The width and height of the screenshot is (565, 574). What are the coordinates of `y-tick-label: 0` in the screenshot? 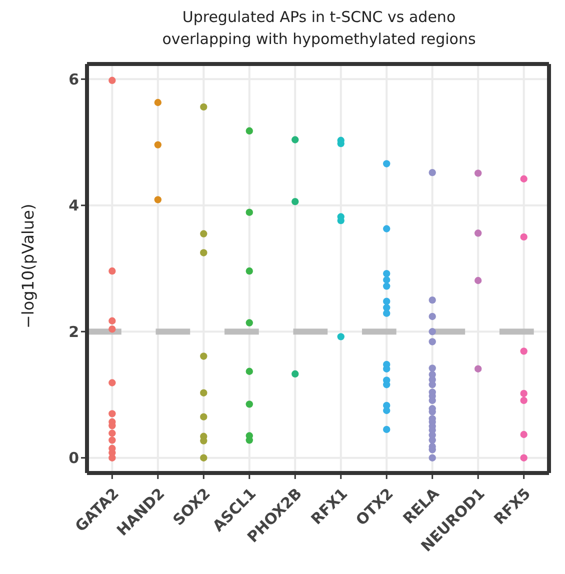 It's located at (73, 458).